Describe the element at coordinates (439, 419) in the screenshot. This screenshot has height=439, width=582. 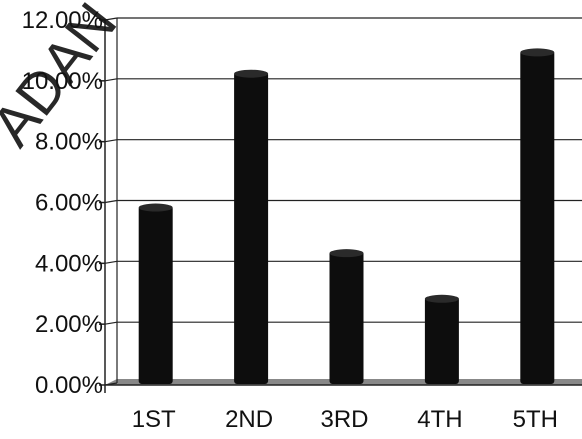
I see `x-tick-label: 4TH` at that location.